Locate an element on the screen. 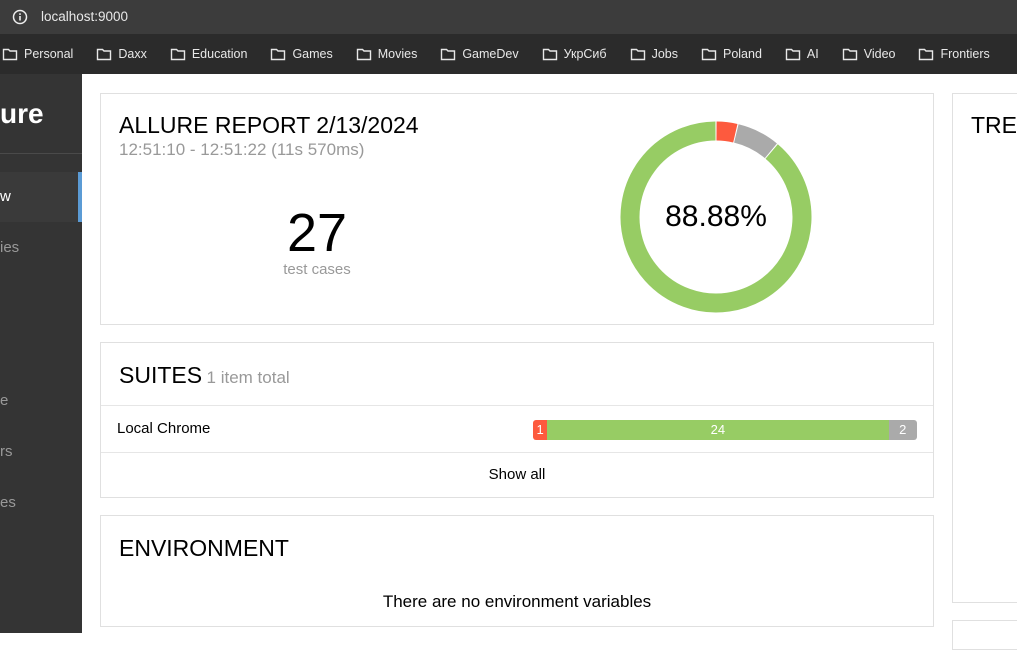 The image size is (1017, 650). card is located at coordinates (984, 635).